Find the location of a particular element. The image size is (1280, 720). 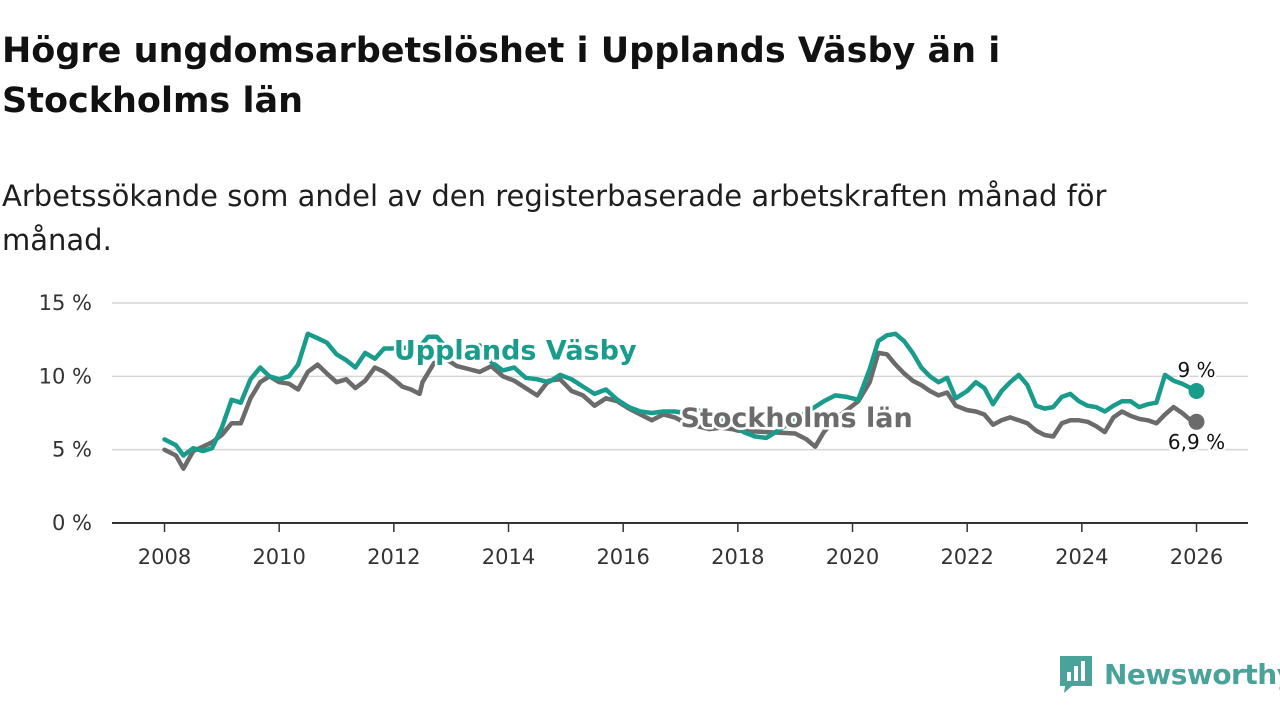

x-tick-label: 2014 is located at coordinates (508, 557).